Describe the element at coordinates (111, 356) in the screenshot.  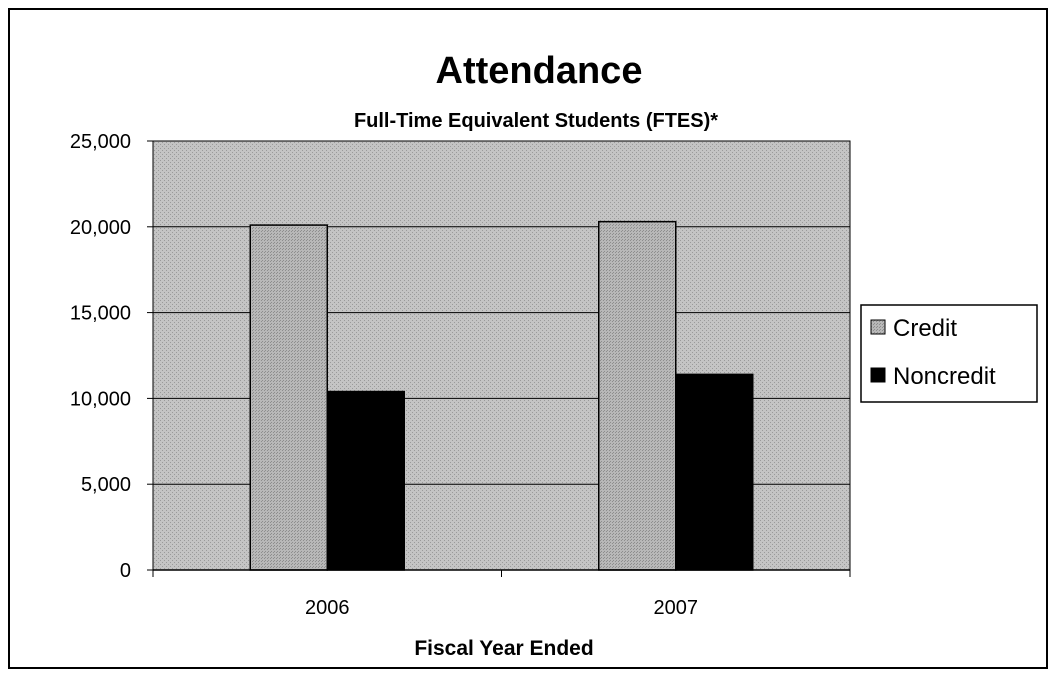
I see `y-axis: 0 5,000 10,000 15,000 20,000 25,000` at that location.